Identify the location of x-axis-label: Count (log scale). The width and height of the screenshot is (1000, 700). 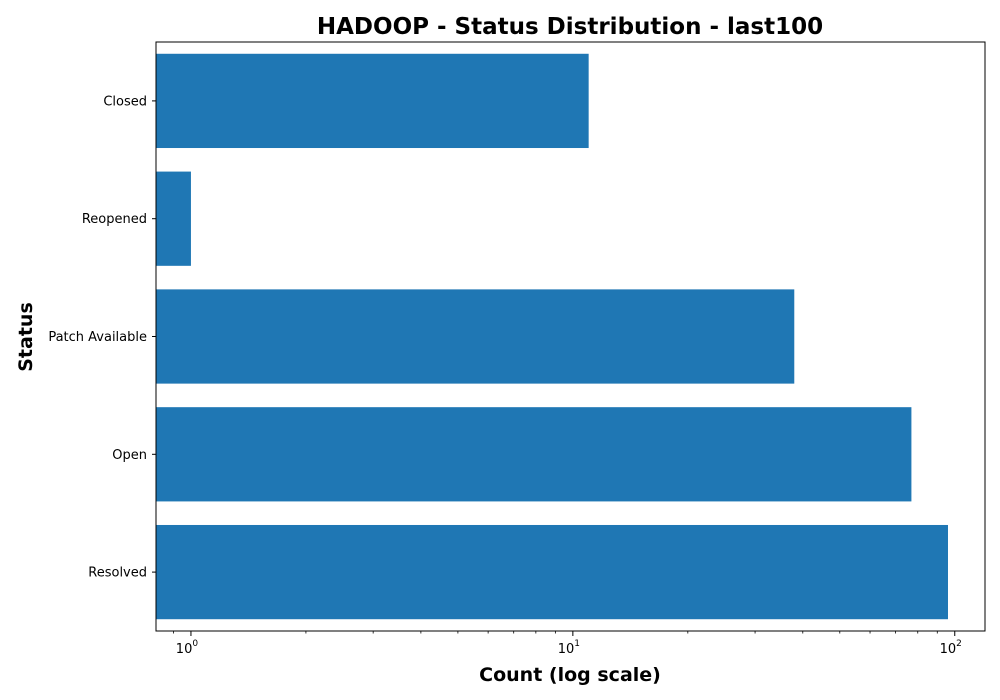
(570, 675).